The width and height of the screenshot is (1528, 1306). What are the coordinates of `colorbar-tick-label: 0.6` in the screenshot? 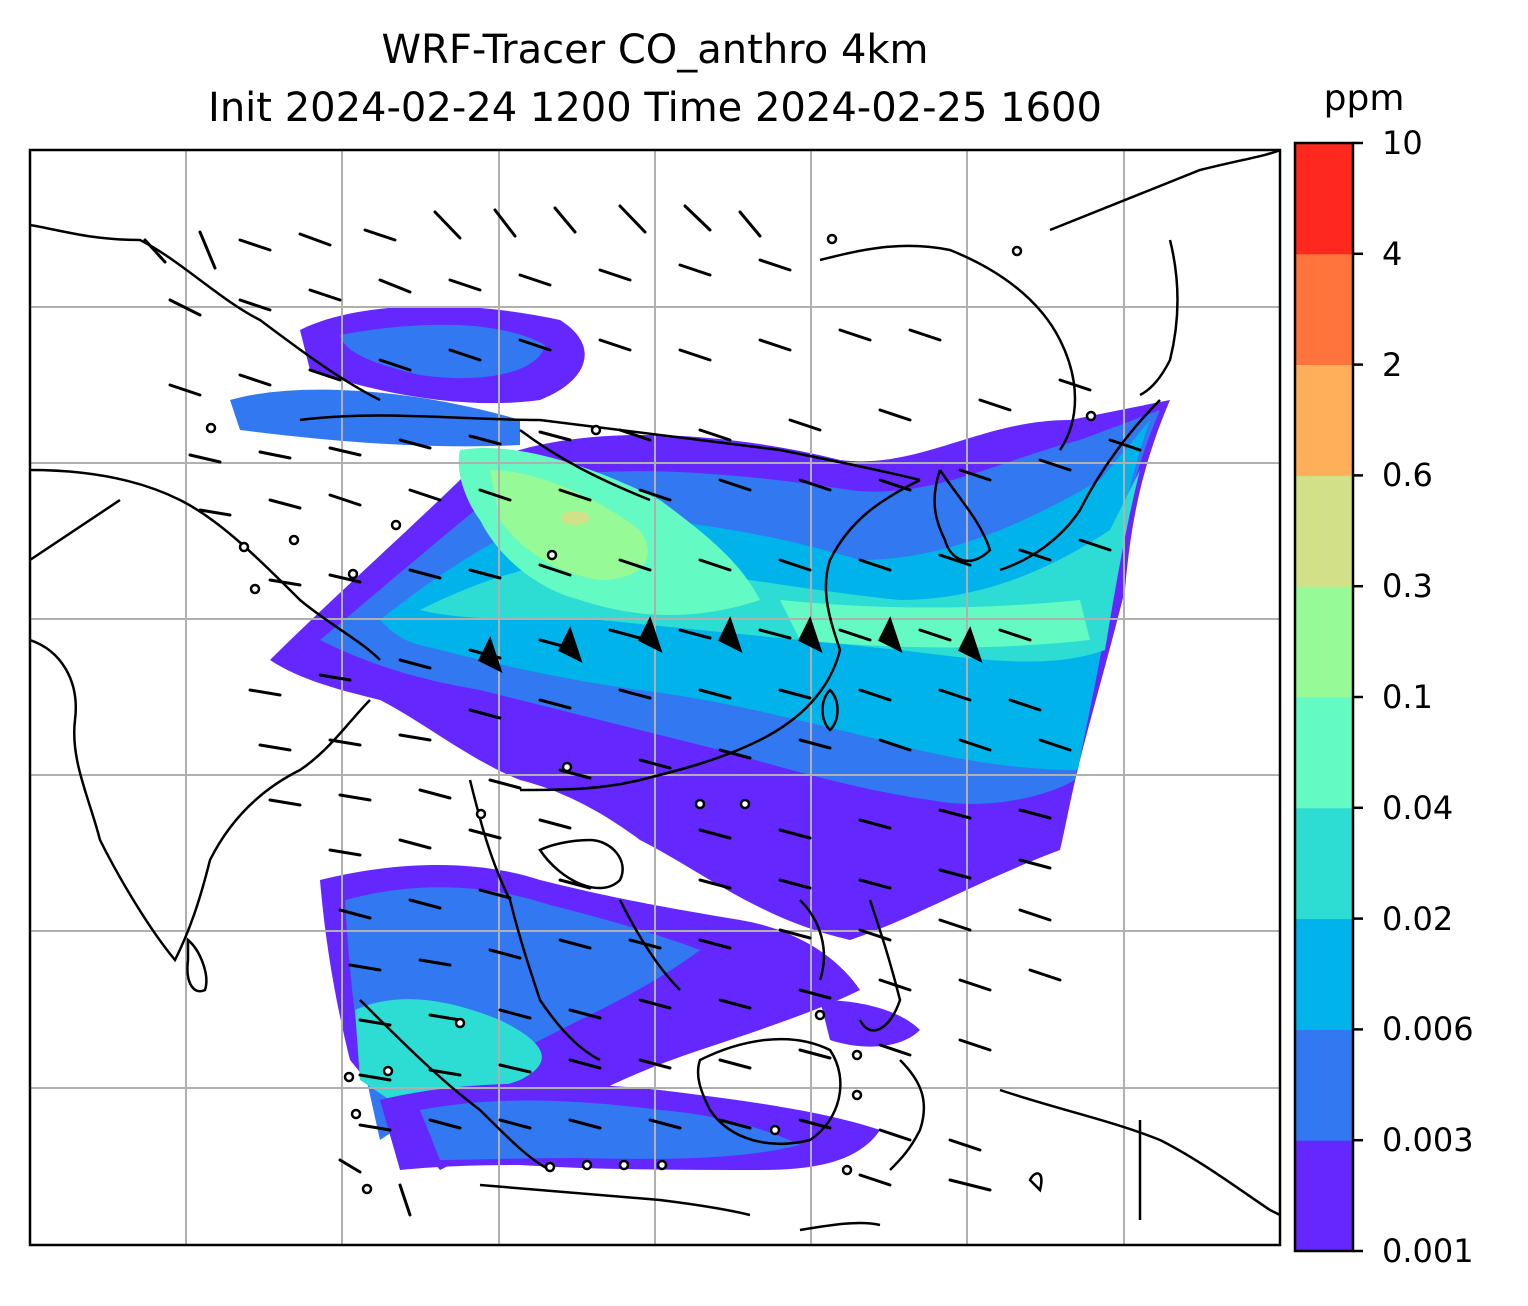 It's located at (1407, 475).